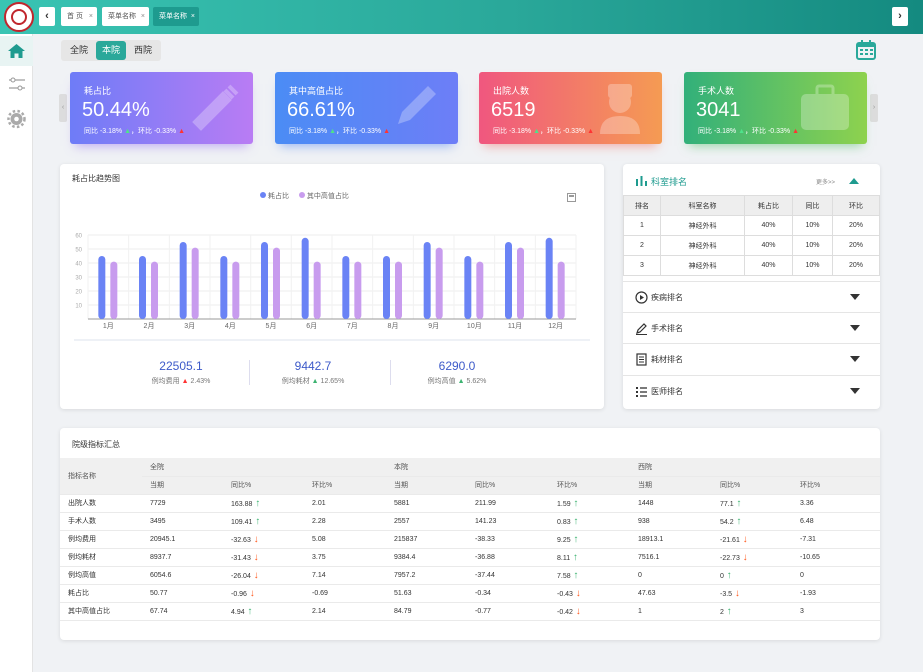 The height and width of the screenshot is (672, 923). I want to click on cell-value: -37.44, so click(485, 575).